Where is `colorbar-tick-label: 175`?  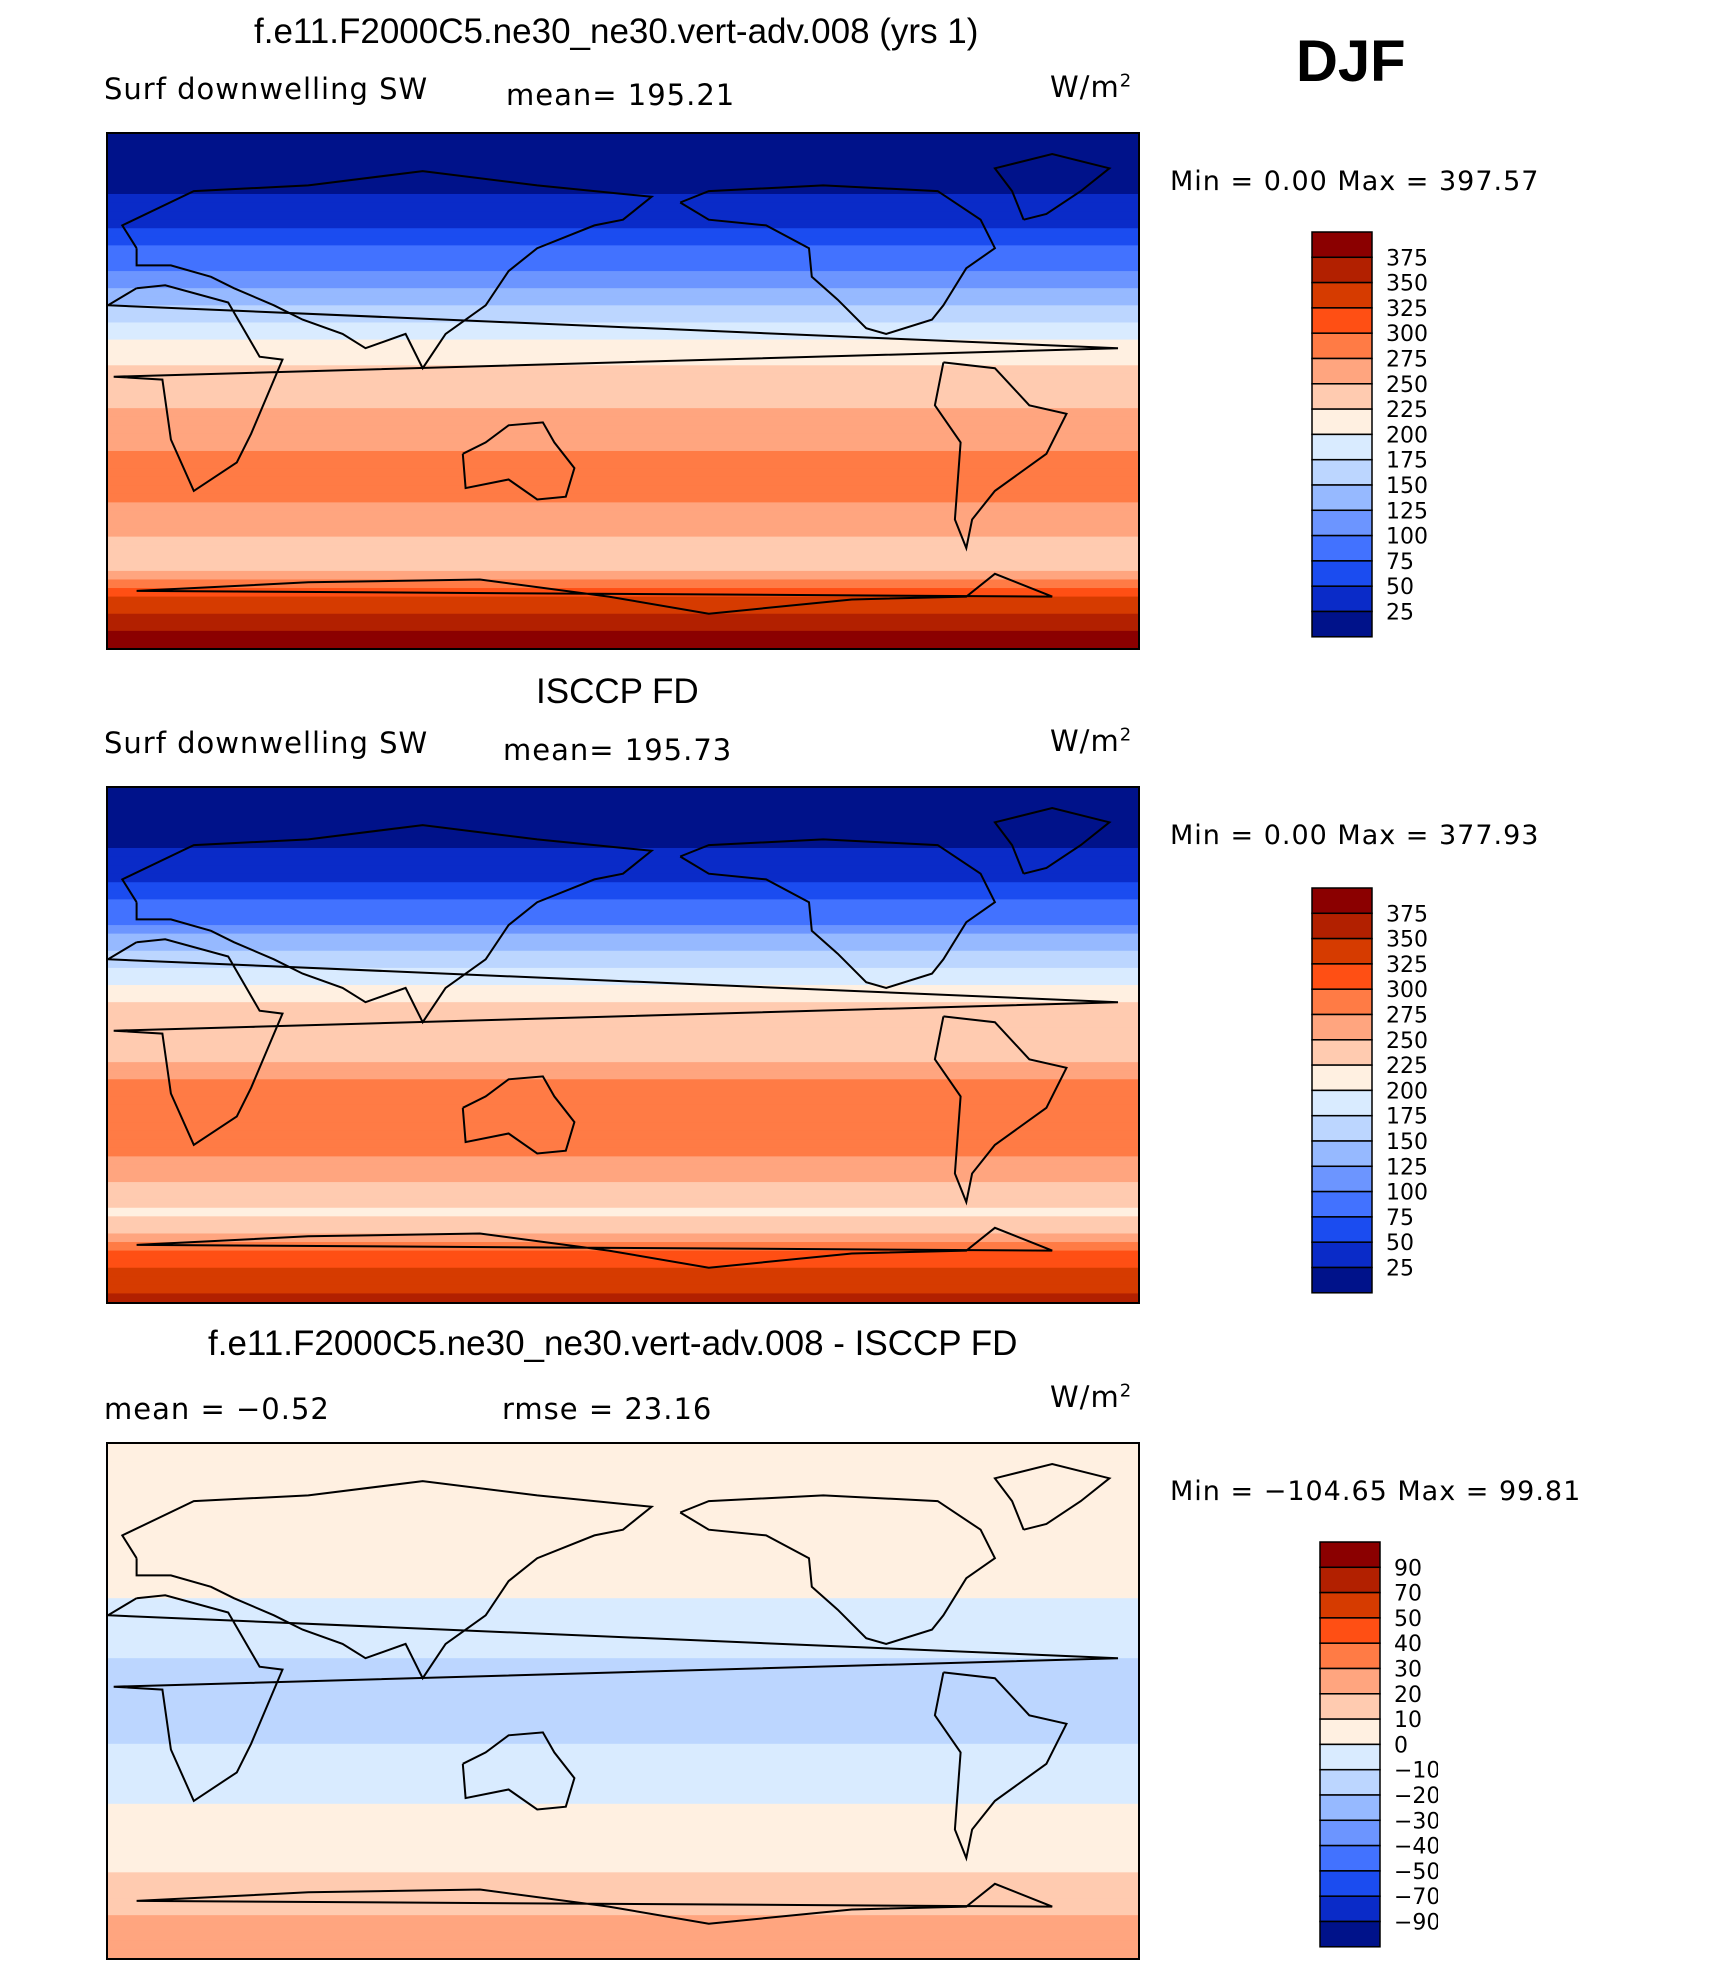
colorbar-tick-label: 175 is located at coordinates (1407, 461).